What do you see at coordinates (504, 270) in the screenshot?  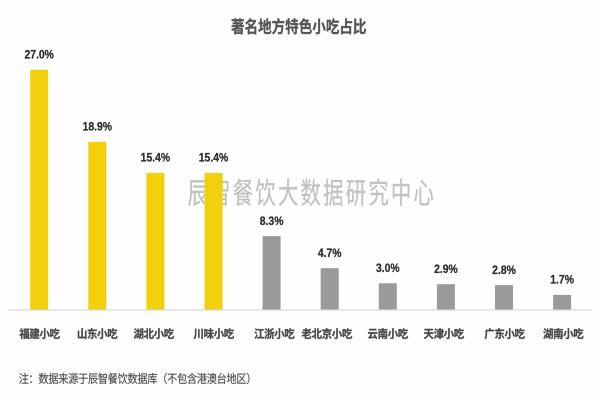 I see `svg-text: 2.8%` at bounding box center [504, 270].